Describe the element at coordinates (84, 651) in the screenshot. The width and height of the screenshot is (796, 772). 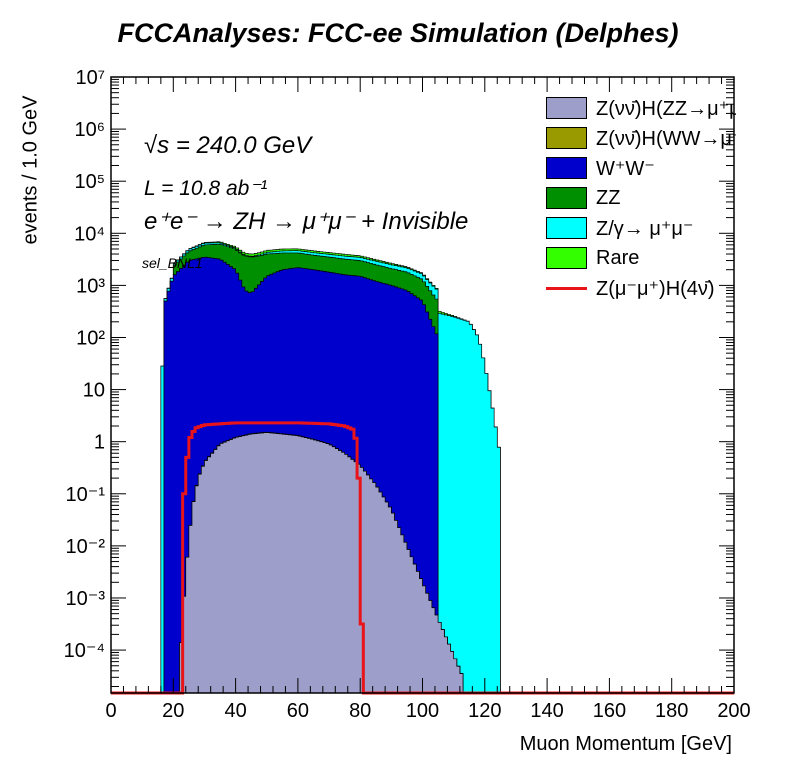
I see `y-tick-label: 10⁻⁴` at that location.